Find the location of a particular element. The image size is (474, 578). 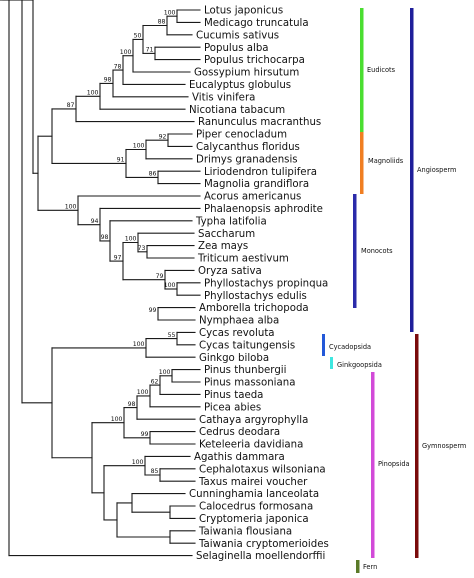

taxon-label: Magnolia grandiflora is located at coordinates (256, 184).